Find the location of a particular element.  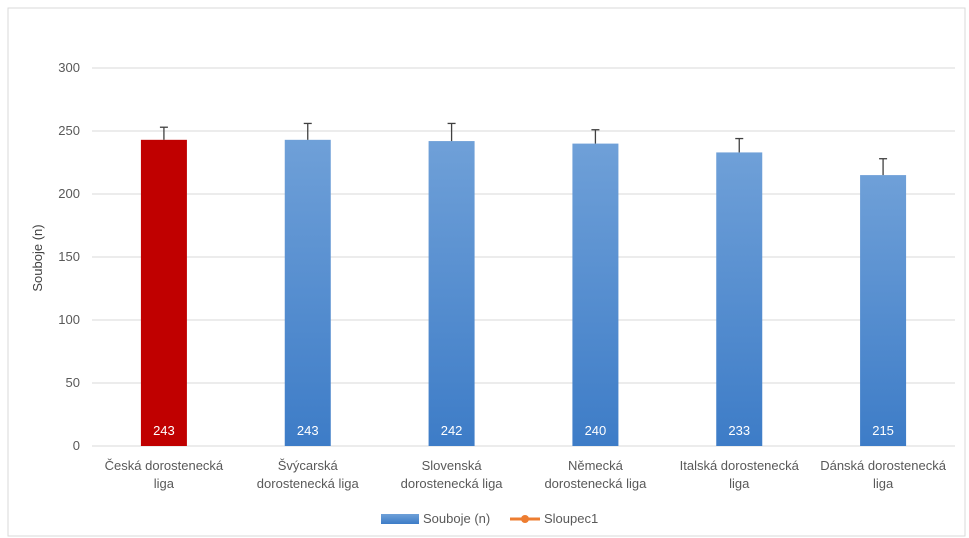

y-axis-ticks: 0 50 100 150 200 250 300 is located at coordinates (69, 256).